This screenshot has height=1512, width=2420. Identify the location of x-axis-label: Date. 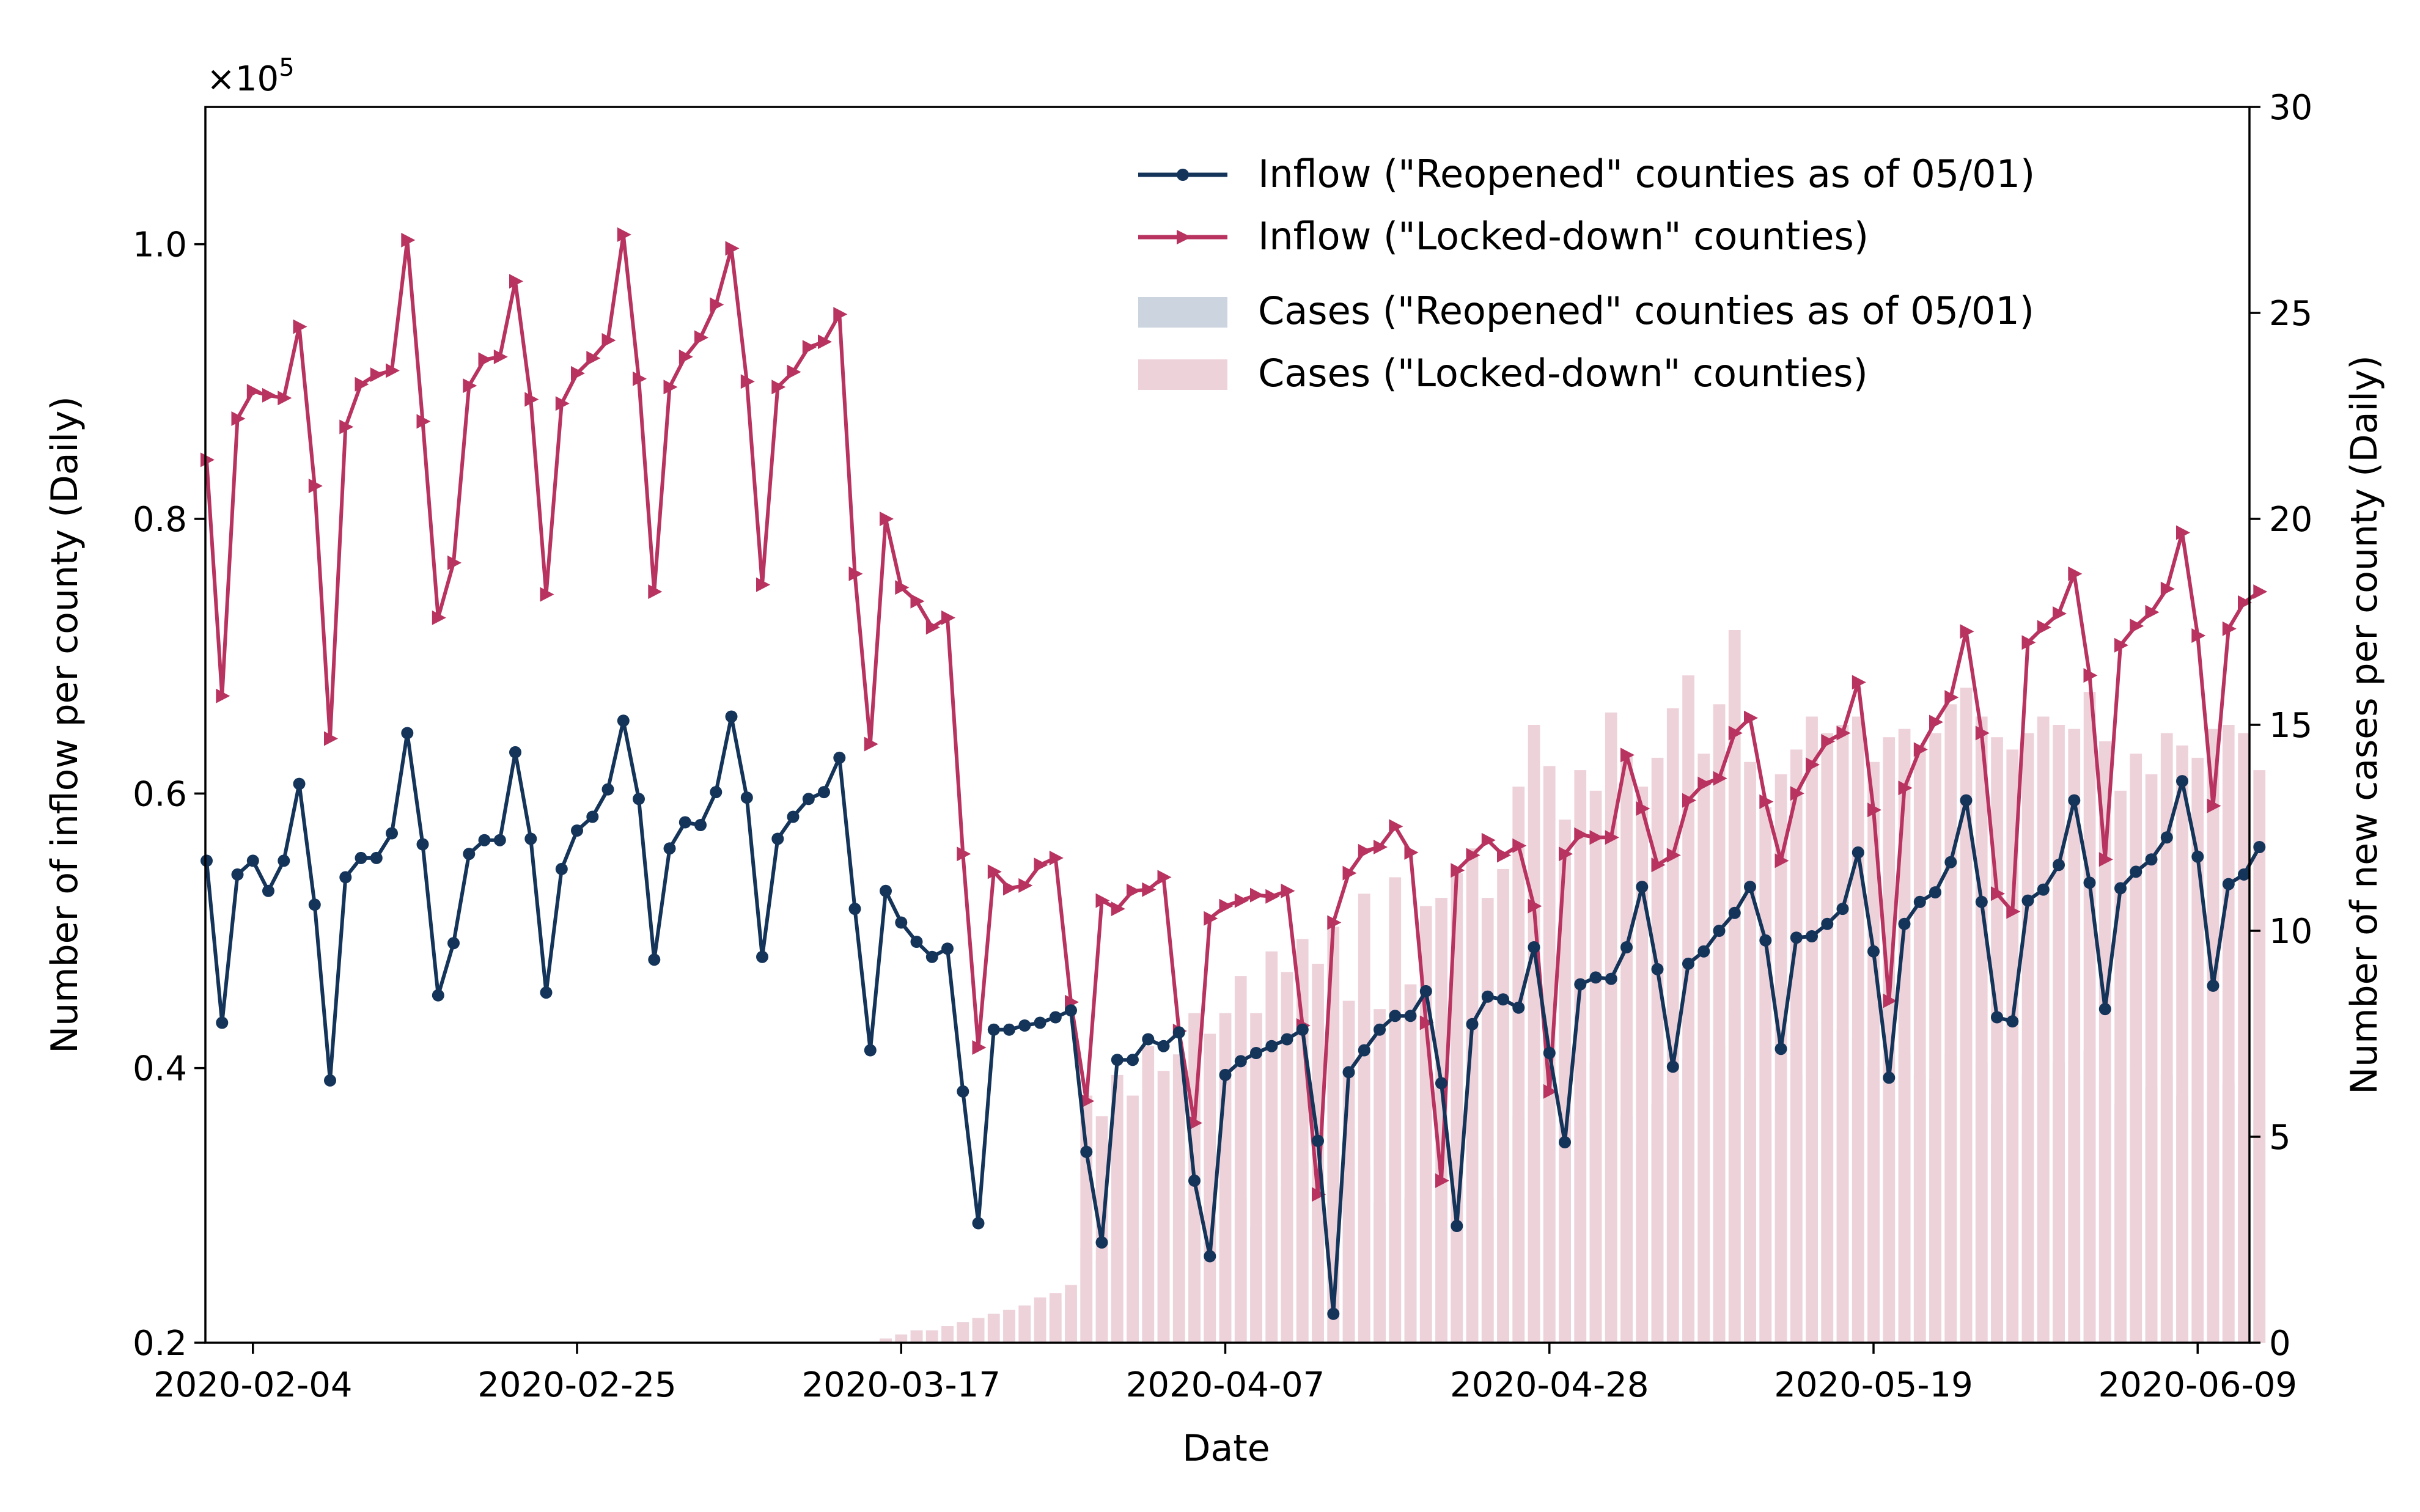
(1226, 1448).